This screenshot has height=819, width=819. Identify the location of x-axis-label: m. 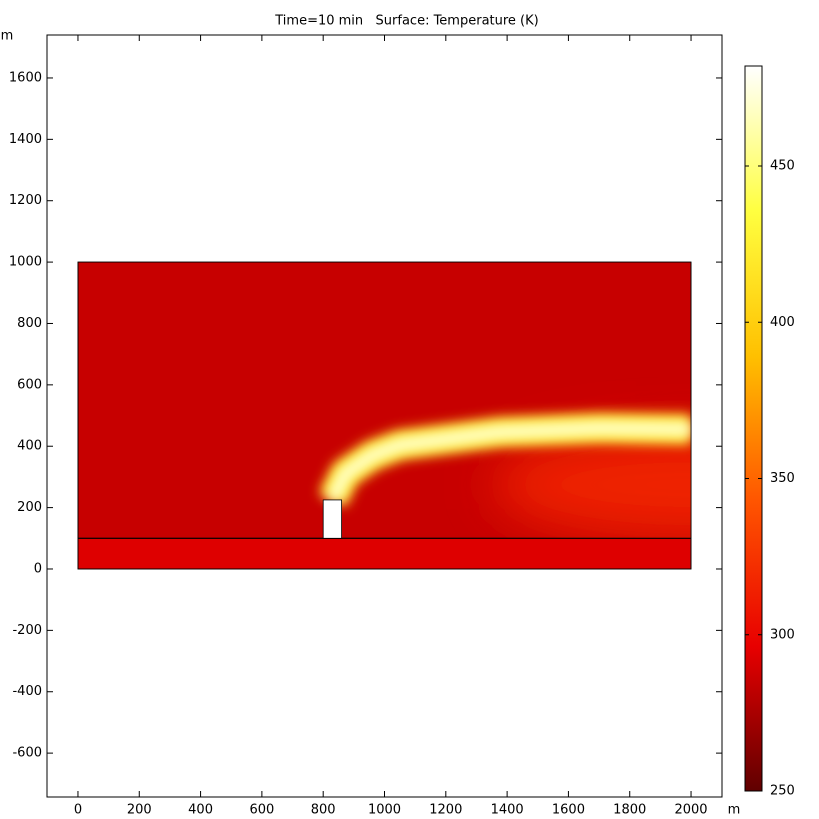
(734, 810).